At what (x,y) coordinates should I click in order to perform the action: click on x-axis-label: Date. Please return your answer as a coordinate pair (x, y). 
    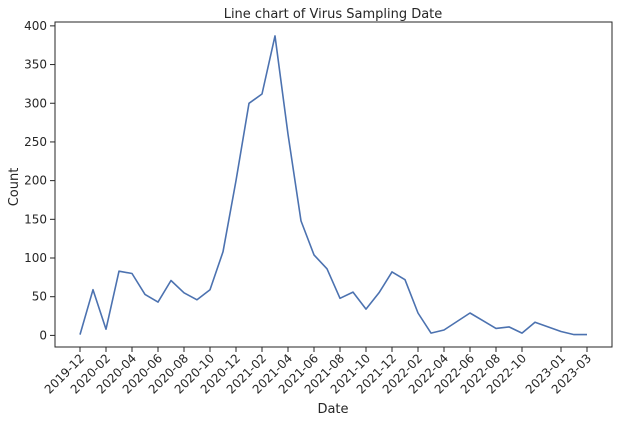
    Looking at the image, I should click on (332, 409).